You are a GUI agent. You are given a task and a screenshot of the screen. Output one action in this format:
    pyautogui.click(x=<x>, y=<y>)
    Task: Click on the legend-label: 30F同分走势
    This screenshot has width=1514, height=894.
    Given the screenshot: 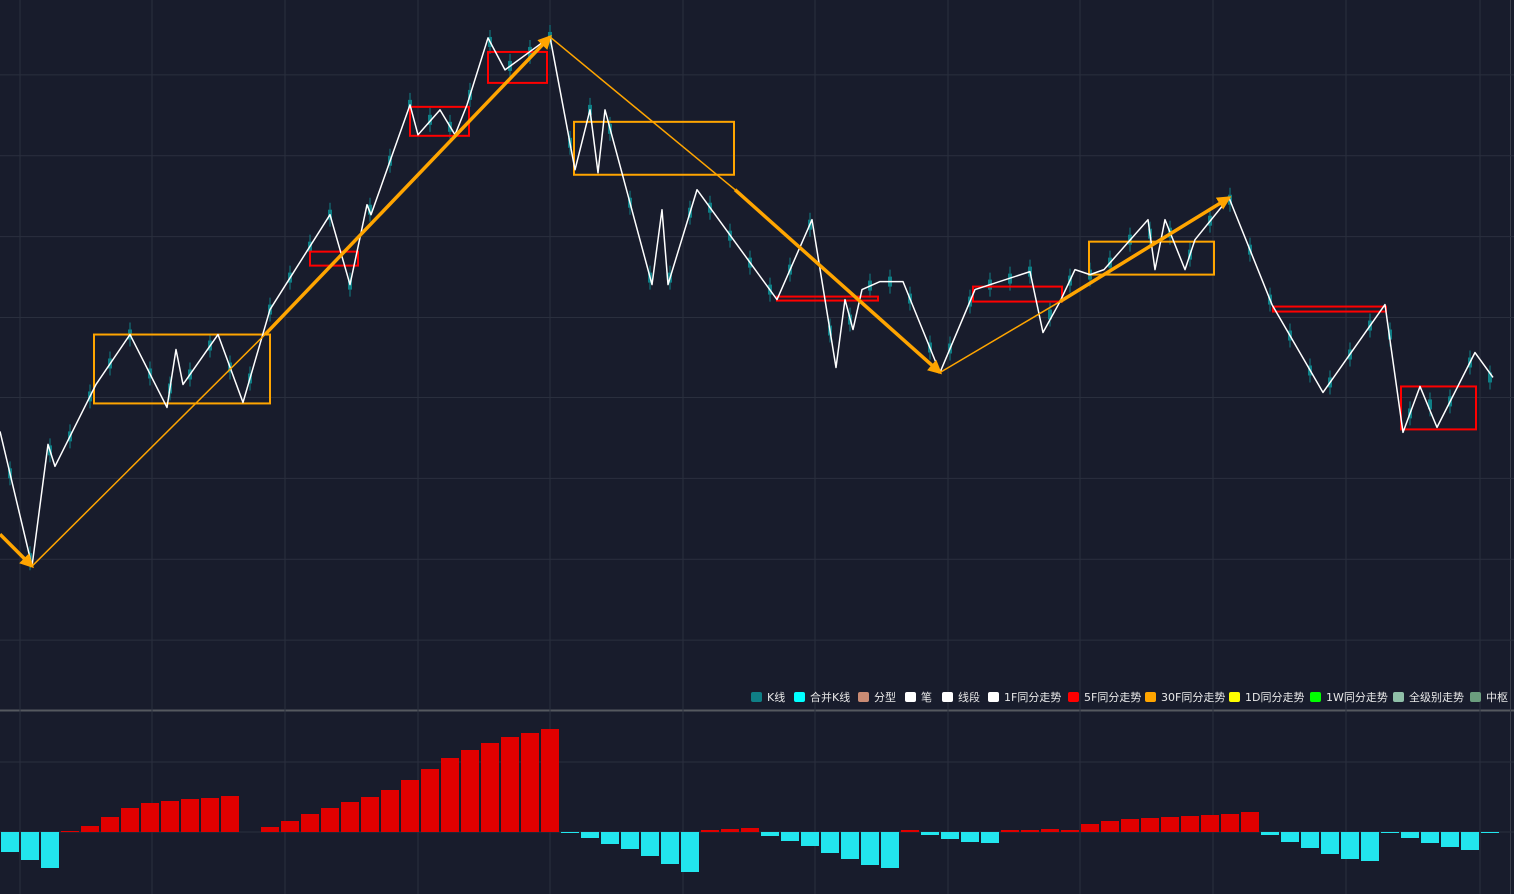 What is the action you would take?
    pyautogui.click(x=1193, y=697)
    